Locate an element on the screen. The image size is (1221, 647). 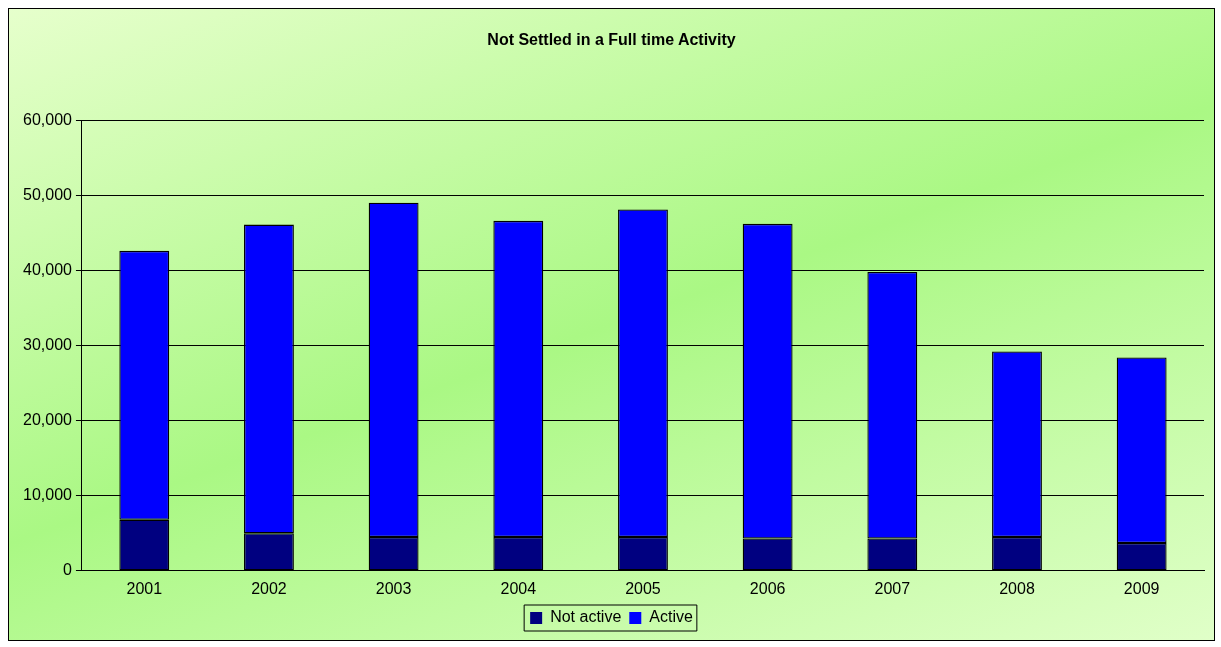
x-tick-label: 2006 is located at coordinates (767, 588).